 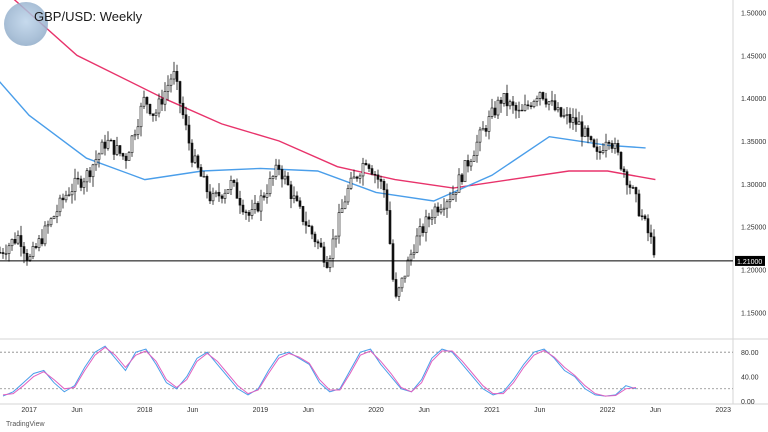 I want to click on price-tick-label: 1.35000, so click(x=753, y=142).